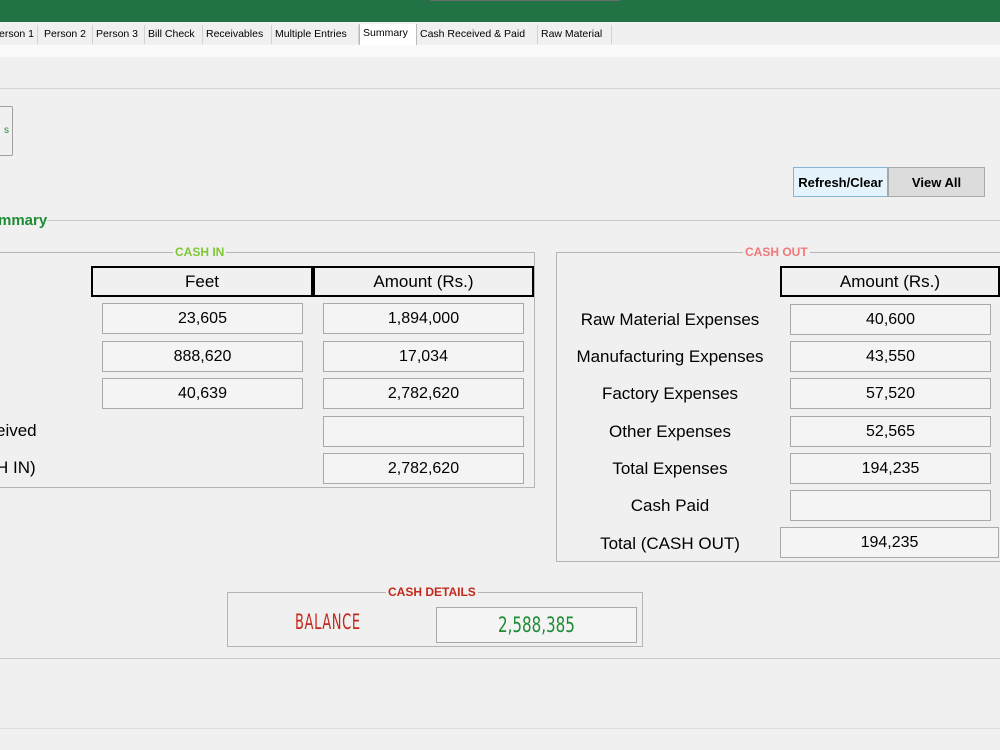  What do you see at coordinates (202, 318) in the screenshot?
I see `feet-field-1: 23,605` at bounding box center [202, 318].